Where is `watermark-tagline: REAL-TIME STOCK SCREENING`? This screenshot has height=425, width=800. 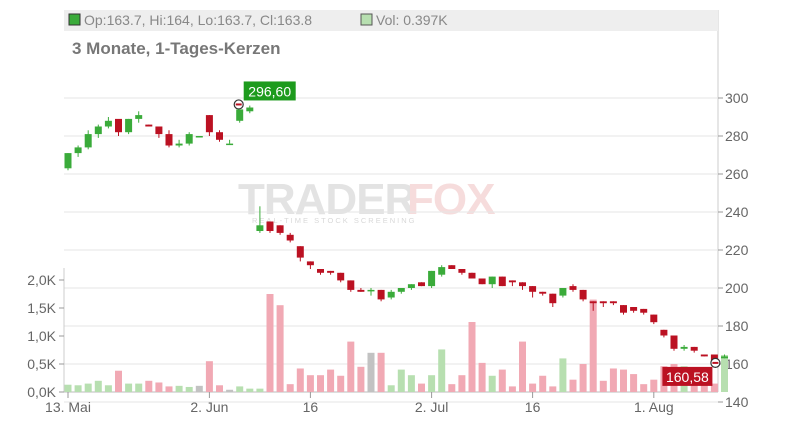 watermark-tagline: REAL-TIME STOCK SCREENING is located at coordinates (334, 220).